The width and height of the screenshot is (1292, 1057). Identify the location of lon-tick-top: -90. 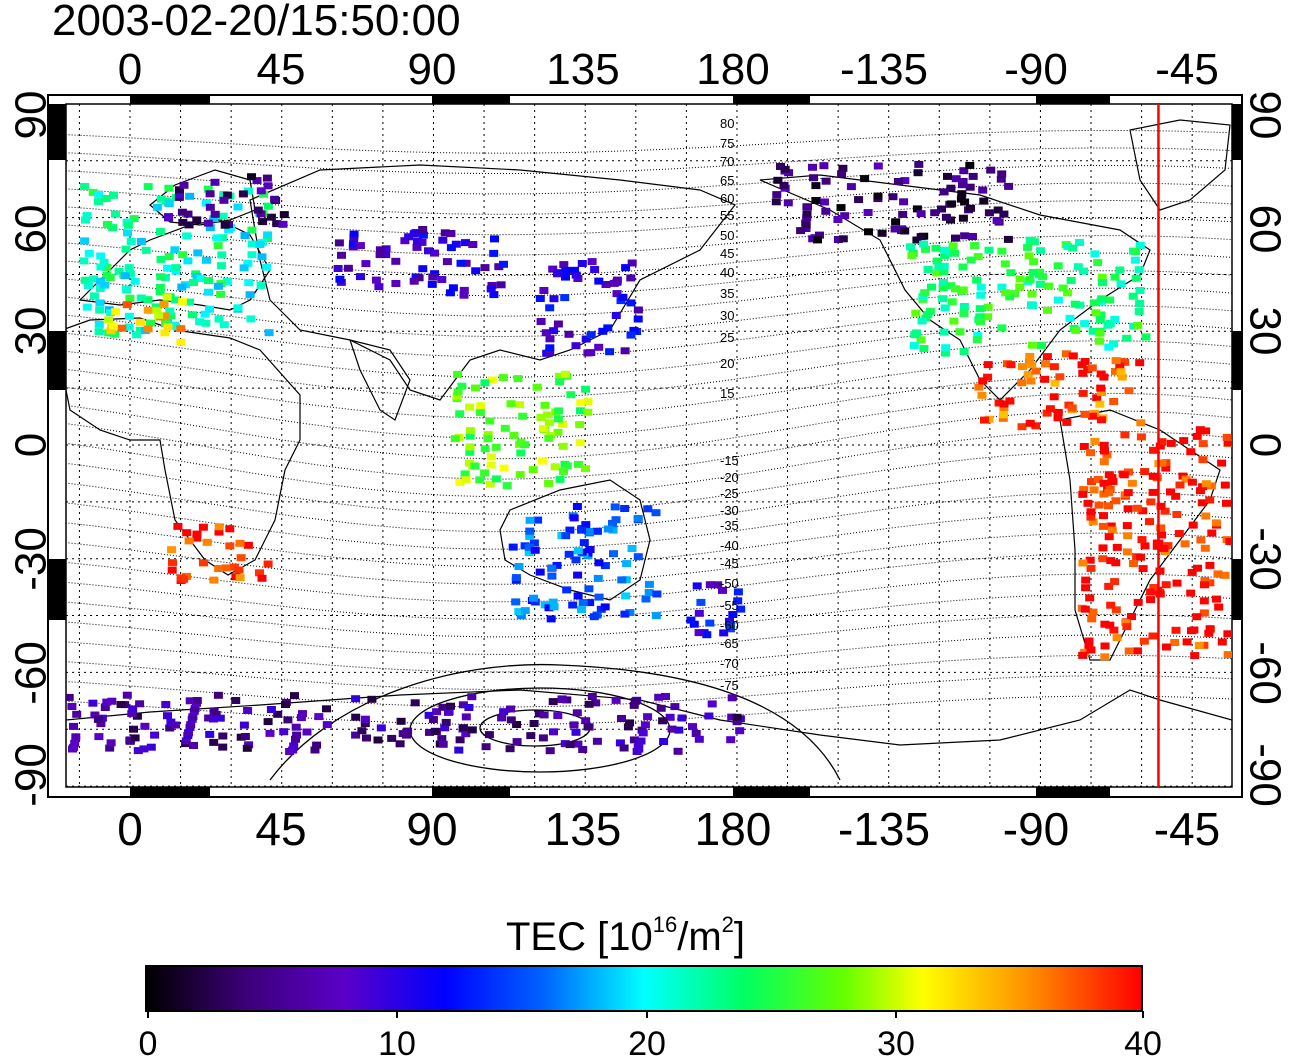
(1036, 69).